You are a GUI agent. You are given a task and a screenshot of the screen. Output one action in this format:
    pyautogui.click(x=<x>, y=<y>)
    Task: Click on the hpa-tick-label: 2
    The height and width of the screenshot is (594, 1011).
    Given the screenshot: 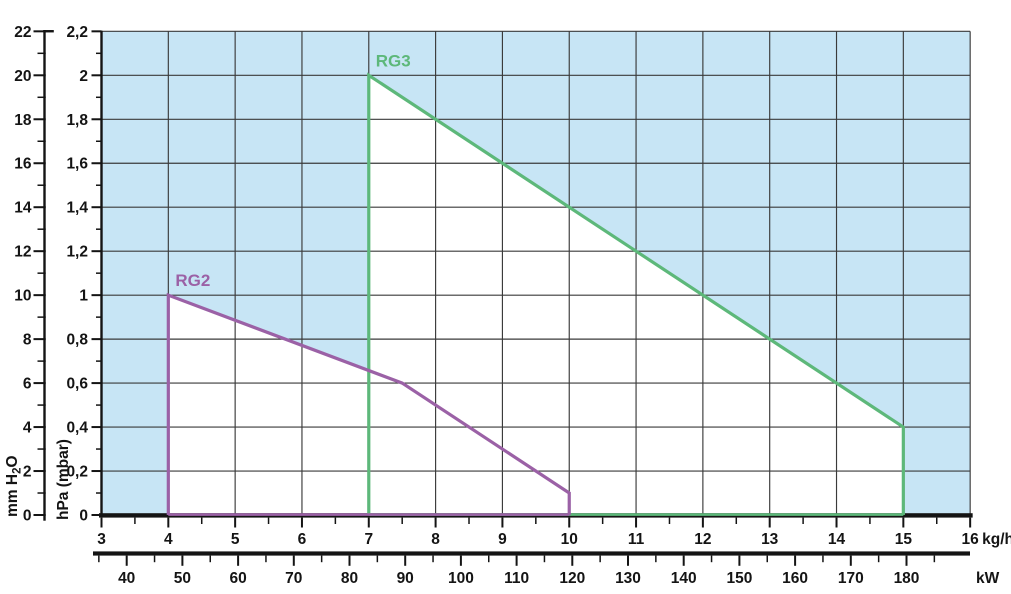 What is the action you would take?
    pyautogui.click(x=83, y=76)
    